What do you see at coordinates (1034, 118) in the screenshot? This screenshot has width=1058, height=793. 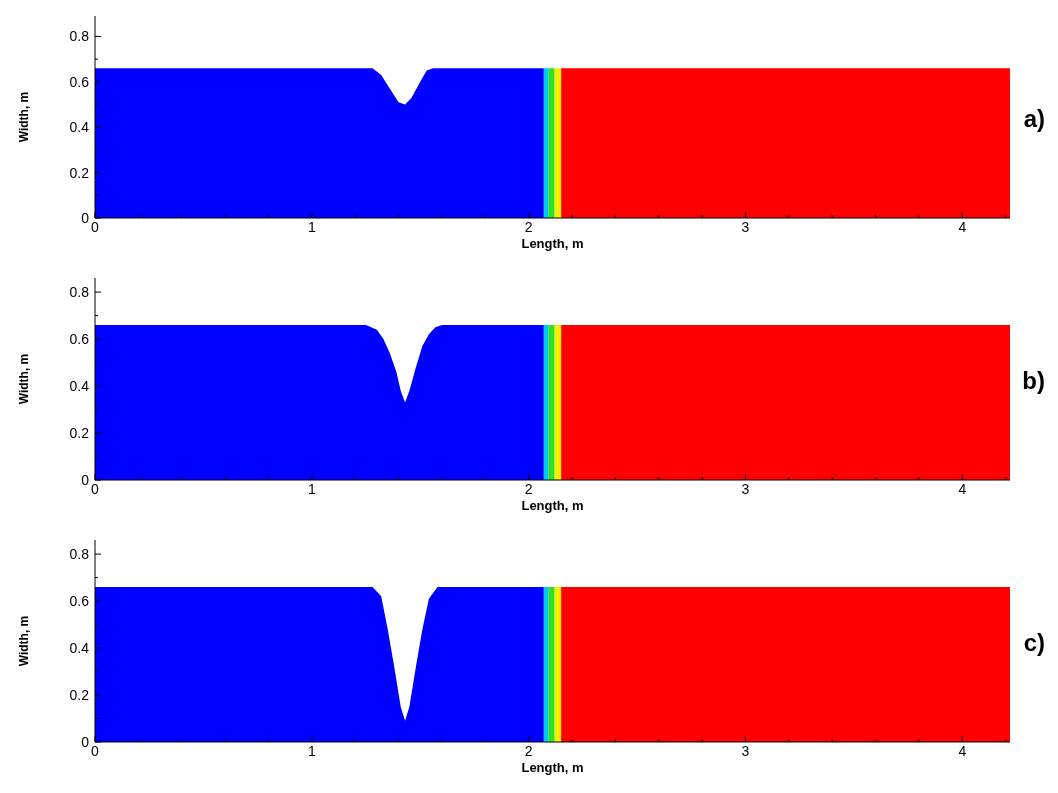 I see `text: a)` at bounding box center [1034, 118].